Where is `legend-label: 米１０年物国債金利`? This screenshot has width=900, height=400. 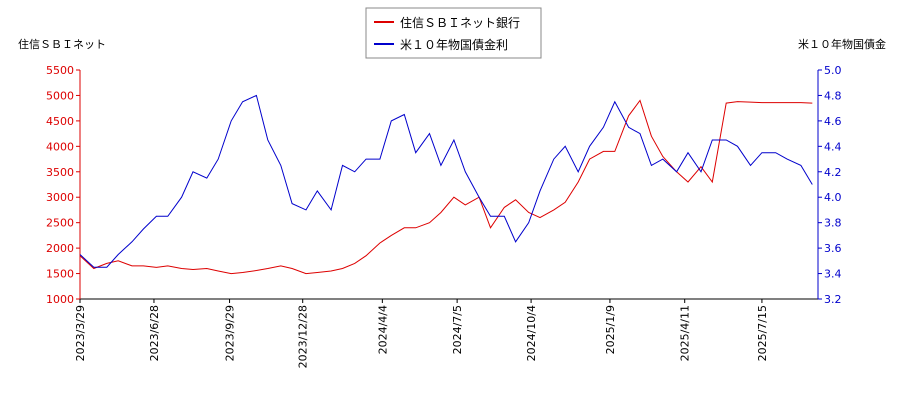
legend-label: 米１０年物国債金利 is located at coordinates (454, 44).